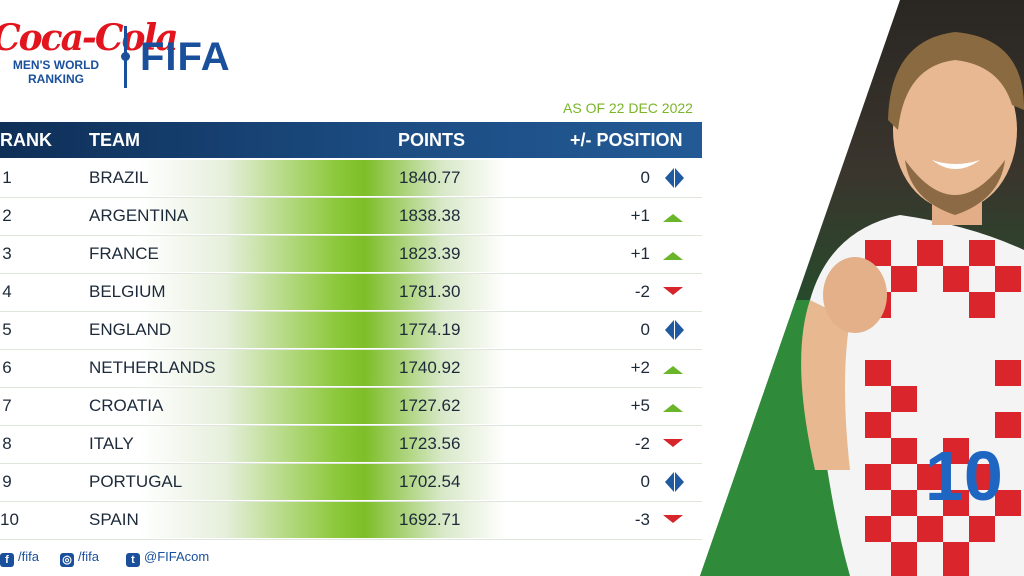 The height and width of the screenshot is (576, 1024). I want to click on team-cell: ENGLAND, so click(130, 329).